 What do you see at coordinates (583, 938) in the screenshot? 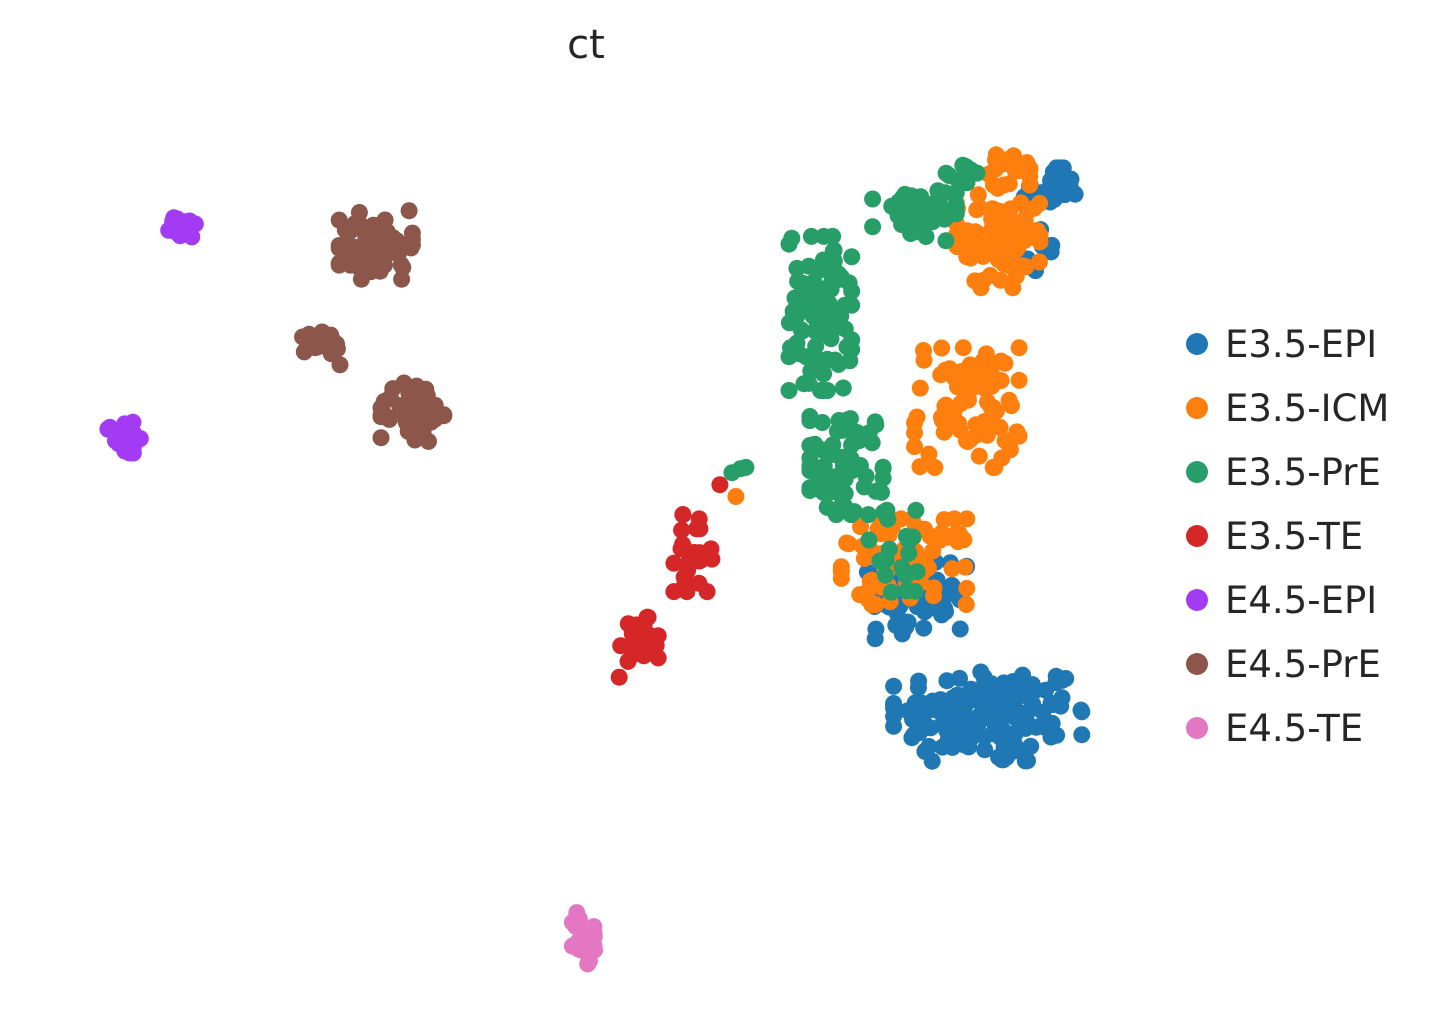
I see `series-E4.5-TE` at bounding box center [583, 938].